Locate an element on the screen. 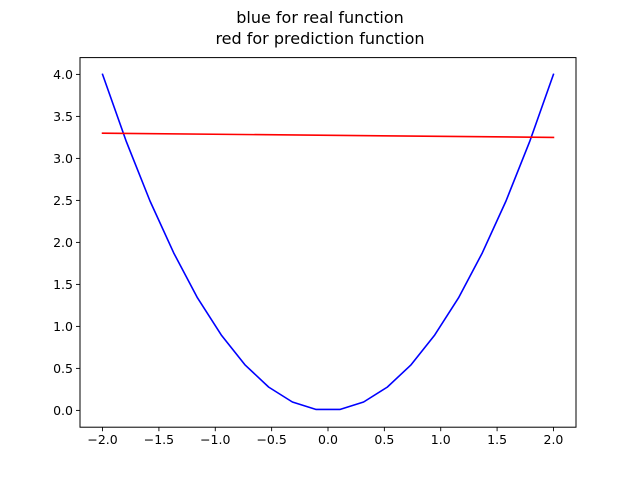  y-tick-label: 2.5 is located at coordinates (63, 200).